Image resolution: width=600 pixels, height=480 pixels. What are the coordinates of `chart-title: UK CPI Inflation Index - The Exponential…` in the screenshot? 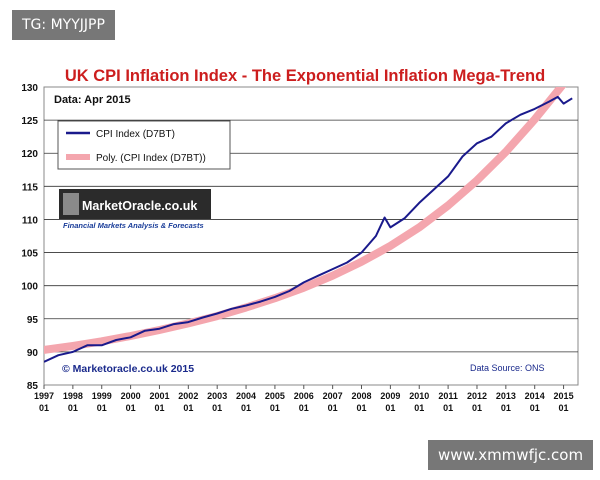 It's located at (305, 76).